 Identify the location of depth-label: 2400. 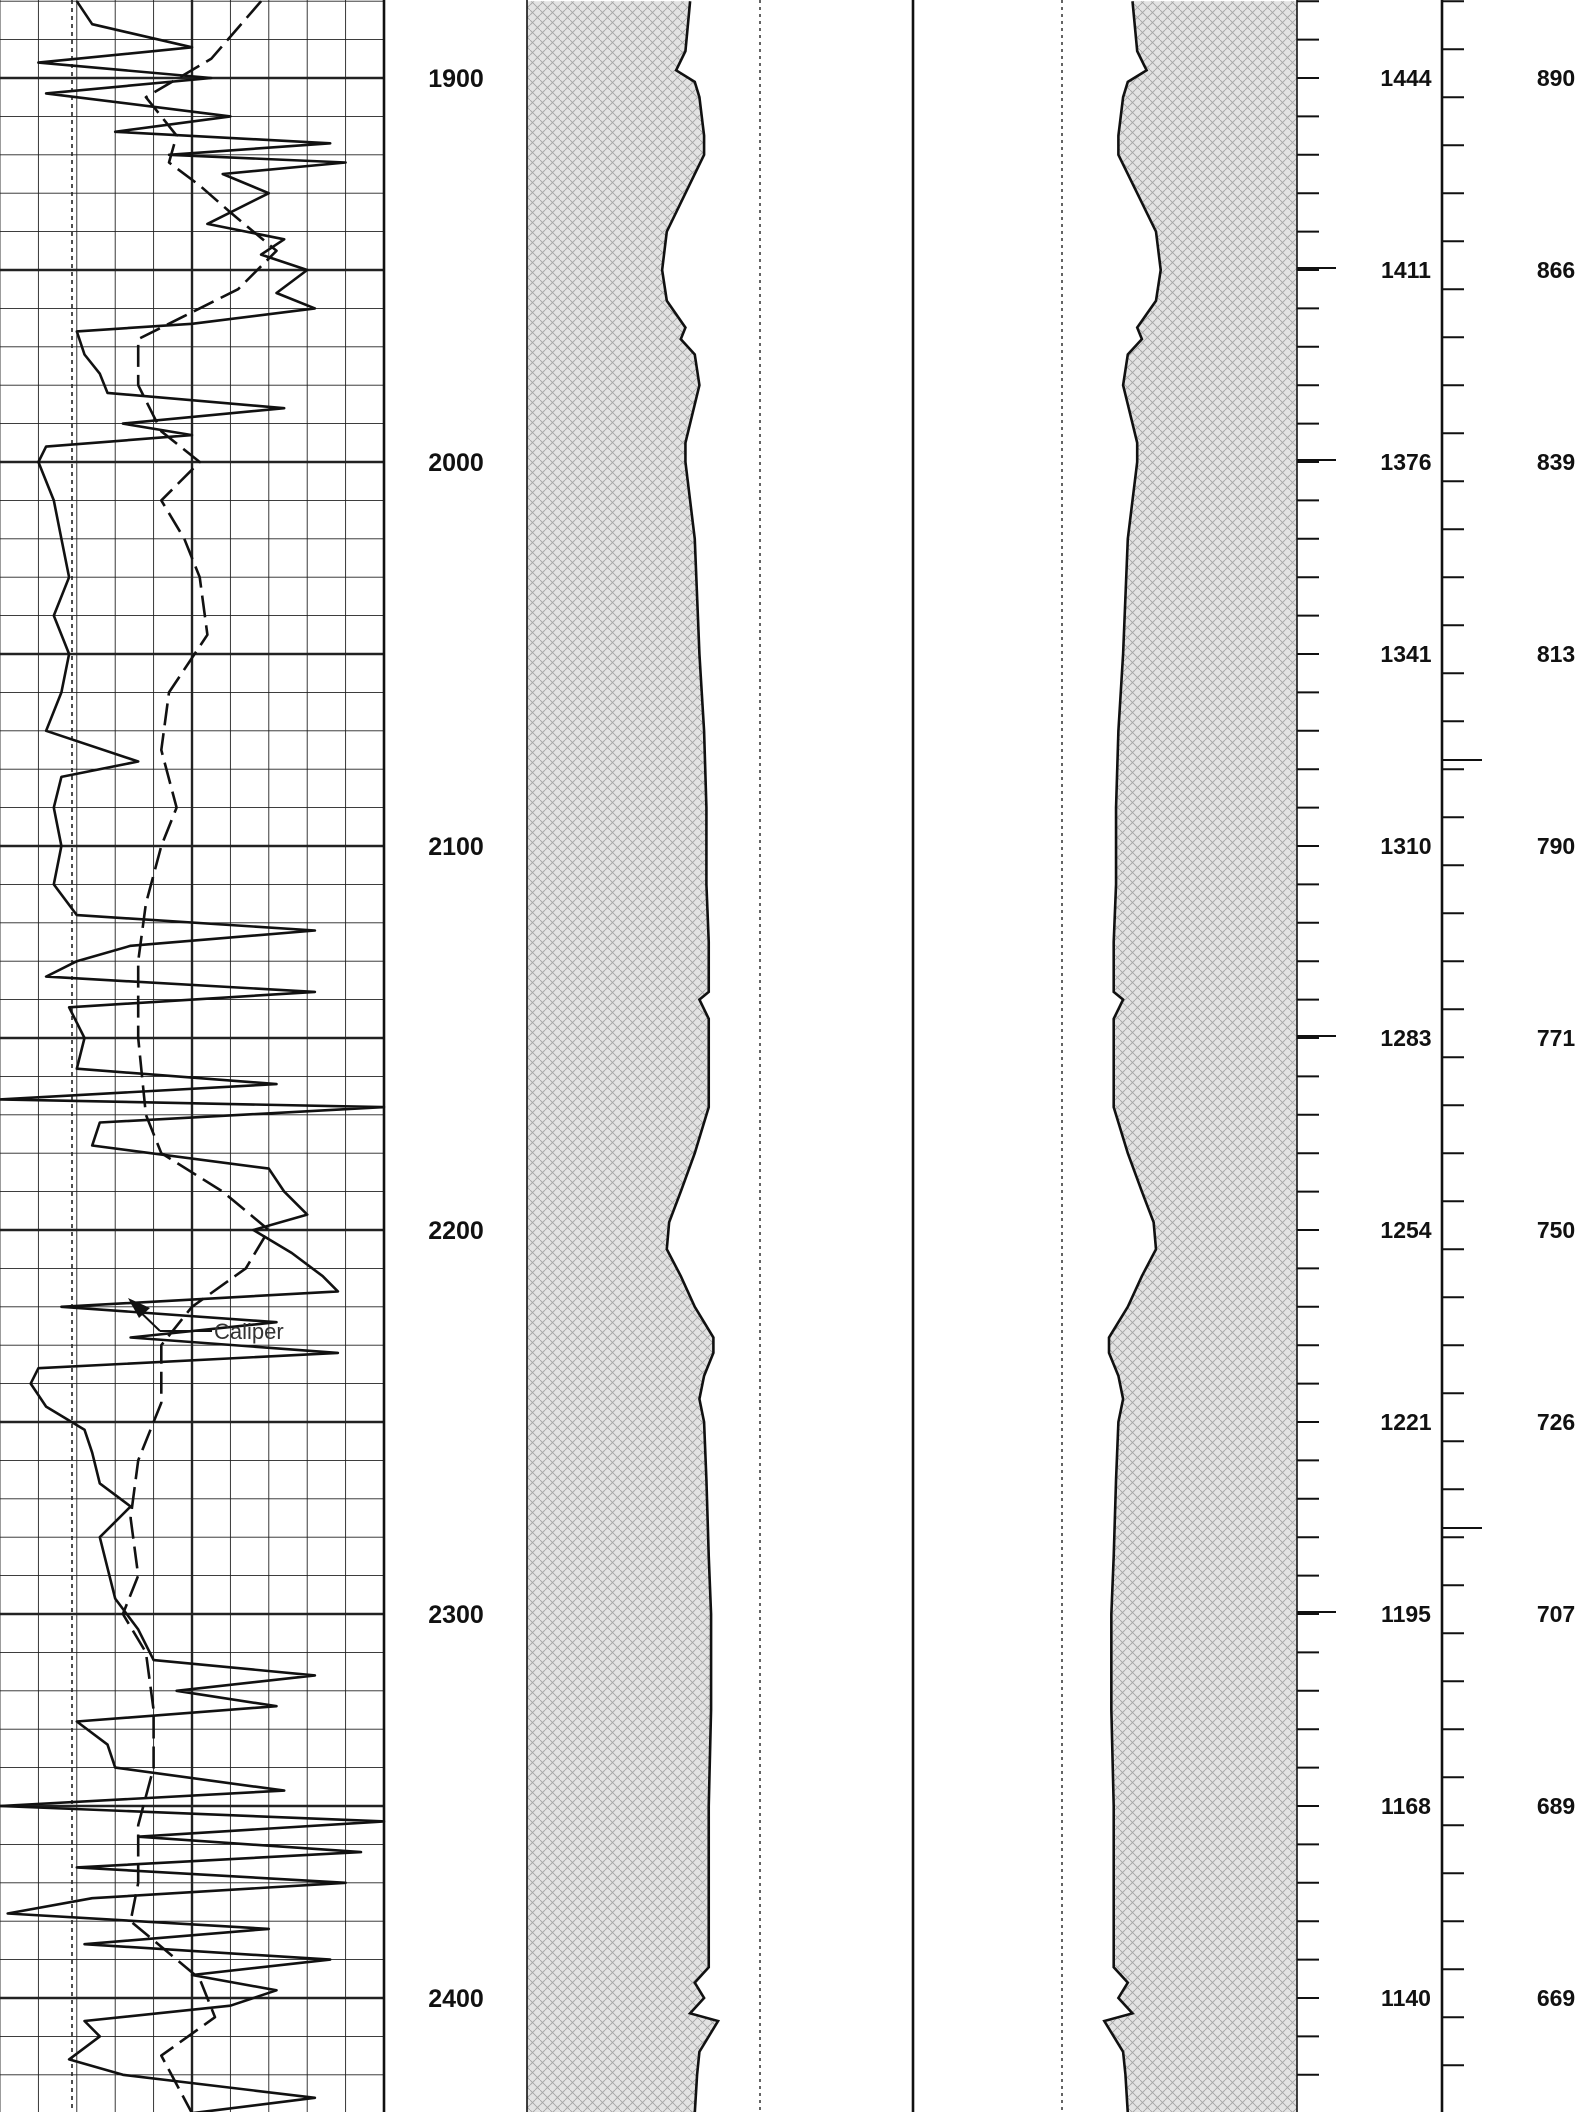
(456, 1999).